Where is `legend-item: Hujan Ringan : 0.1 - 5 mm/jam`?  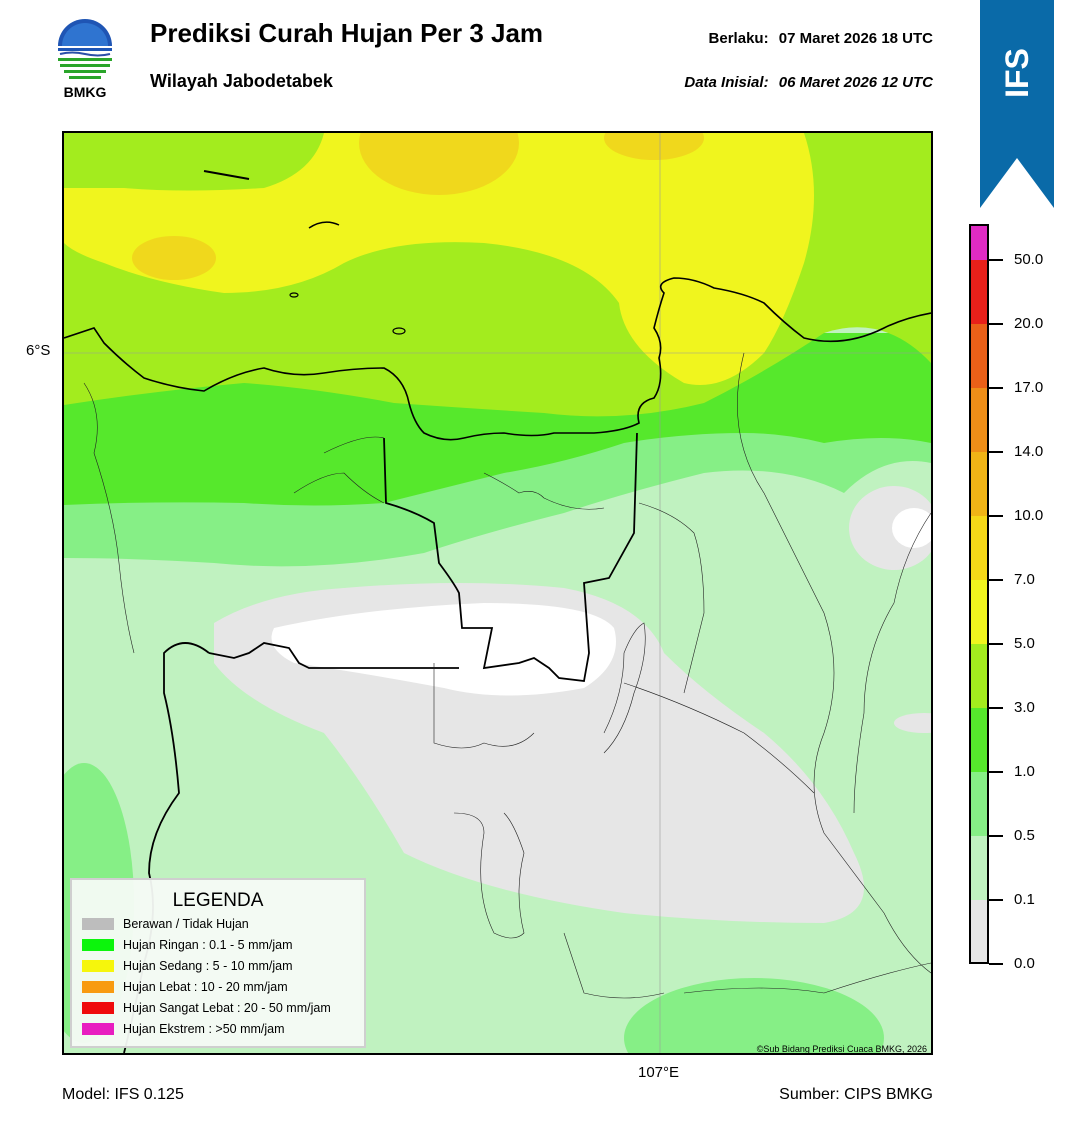
legend-item: Hujan Ringan : 0.1 - 5 mm/jam is located at coordinates (187, 945).